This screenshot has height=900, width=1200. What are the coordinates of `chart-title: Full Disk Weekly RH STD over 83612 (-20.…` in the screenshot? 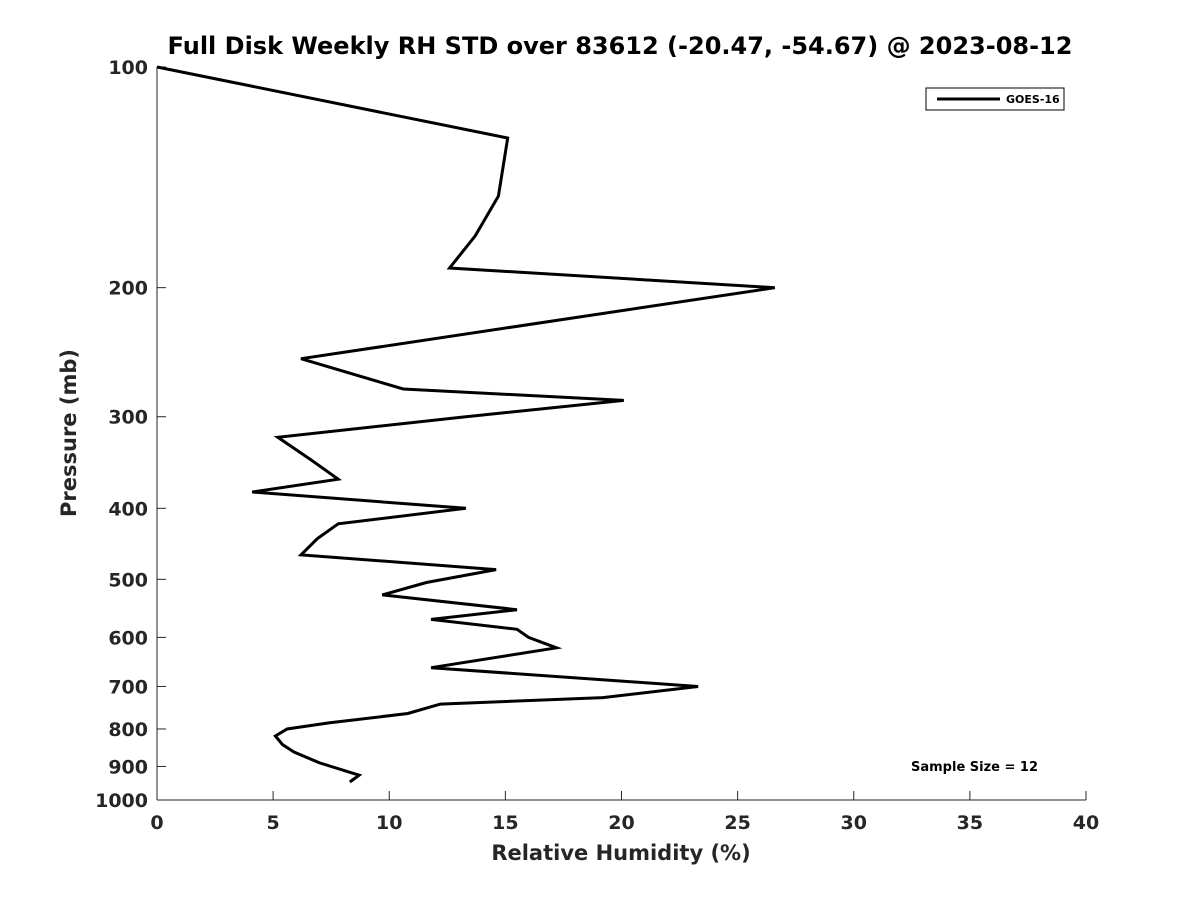 It's located at (620, 46).